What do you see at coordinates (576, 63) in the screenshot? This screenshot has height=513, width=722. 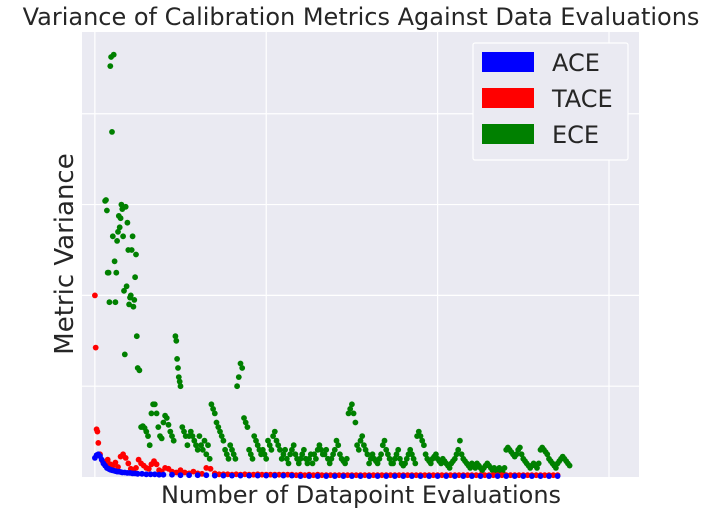 I see `legend-label-ace: ACE` at bounding box center [576, 63].